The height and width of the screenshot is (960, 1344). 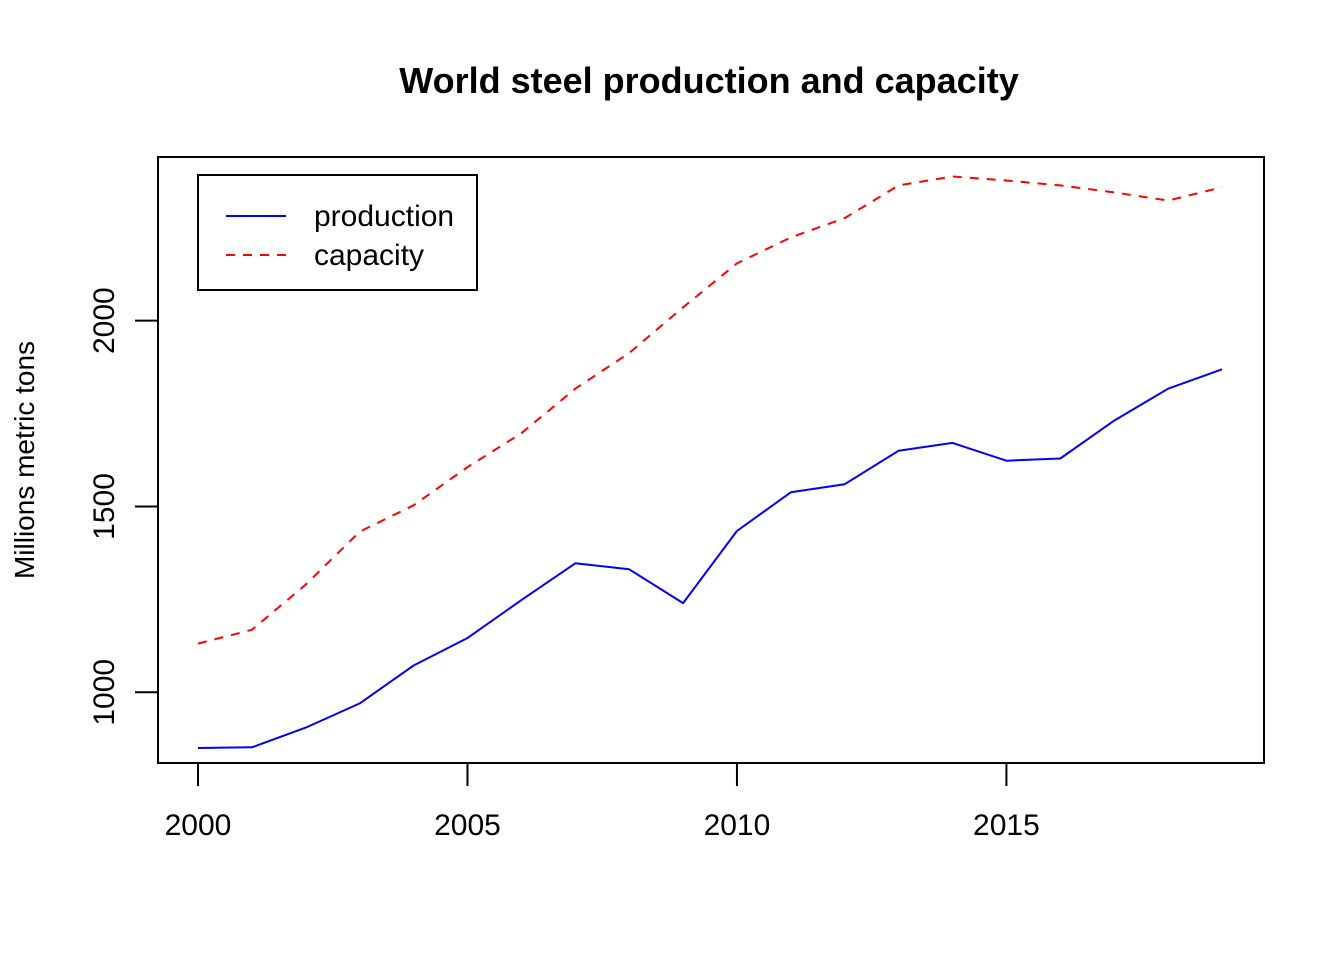 I want to click on legend-box, so click(x=337, y=232).